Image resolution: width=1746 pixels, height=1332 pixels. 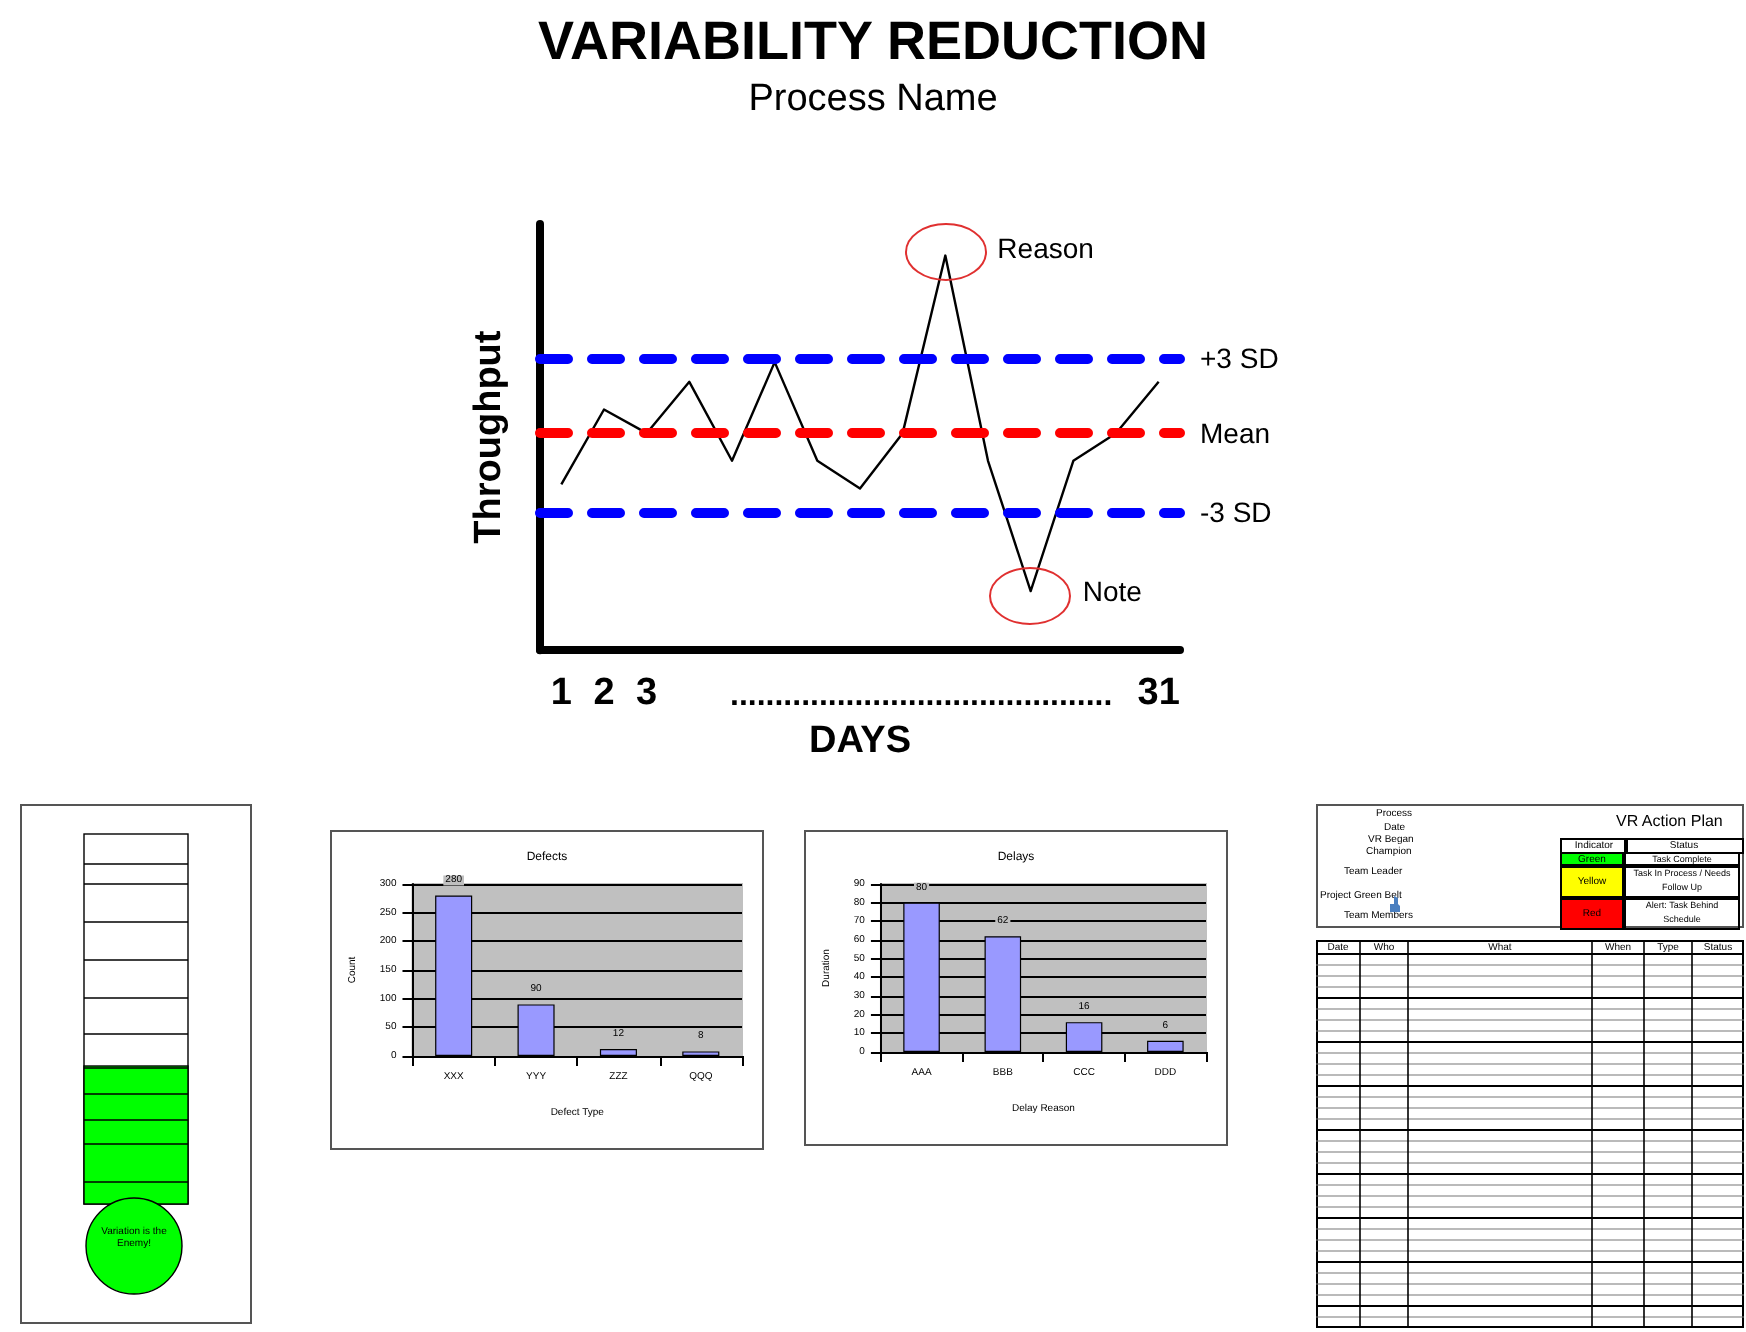 What do you see at coordinates (1112, 591) in the screenshot?
I see `annotation: Note` at bounding box center [1112, 591].